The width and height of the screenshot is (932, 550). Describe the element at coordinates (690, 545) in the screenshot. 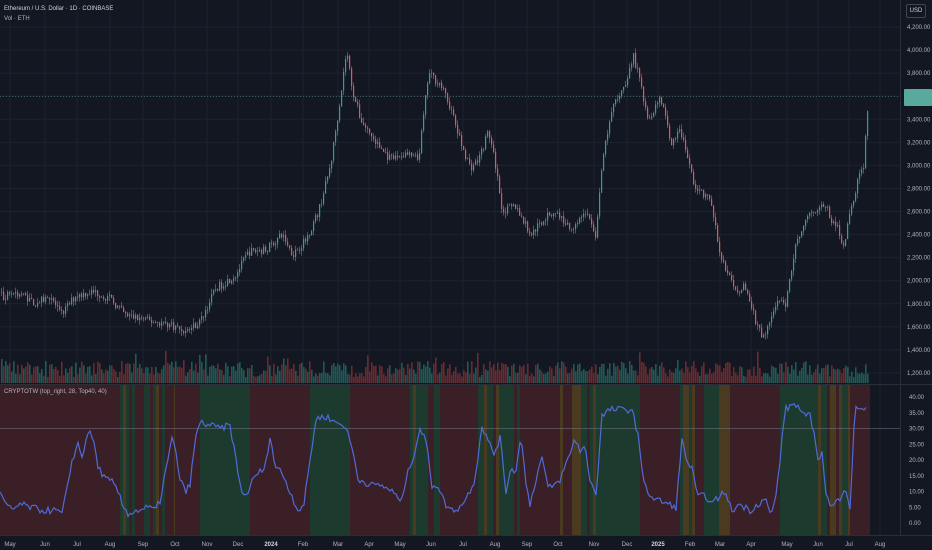

I see `time-tick-label: Feb` at that location.